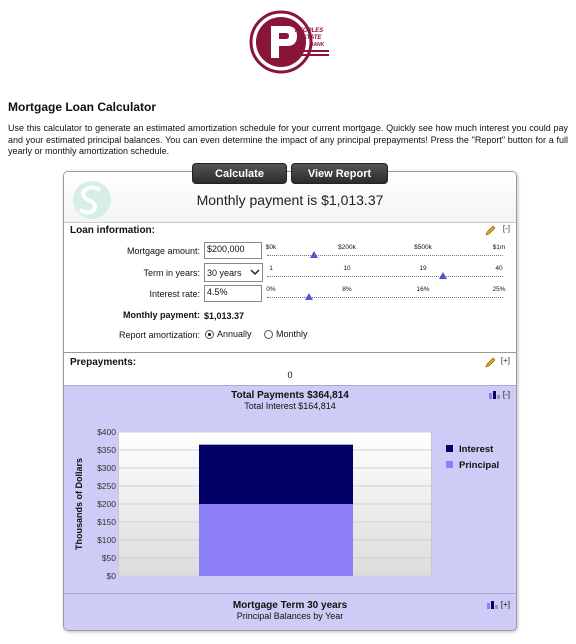  What do you see at coordinates (506, 394) in the screenshot?
I see `chart-collapse-toggle: [-]` at bounding box center [506, 394].